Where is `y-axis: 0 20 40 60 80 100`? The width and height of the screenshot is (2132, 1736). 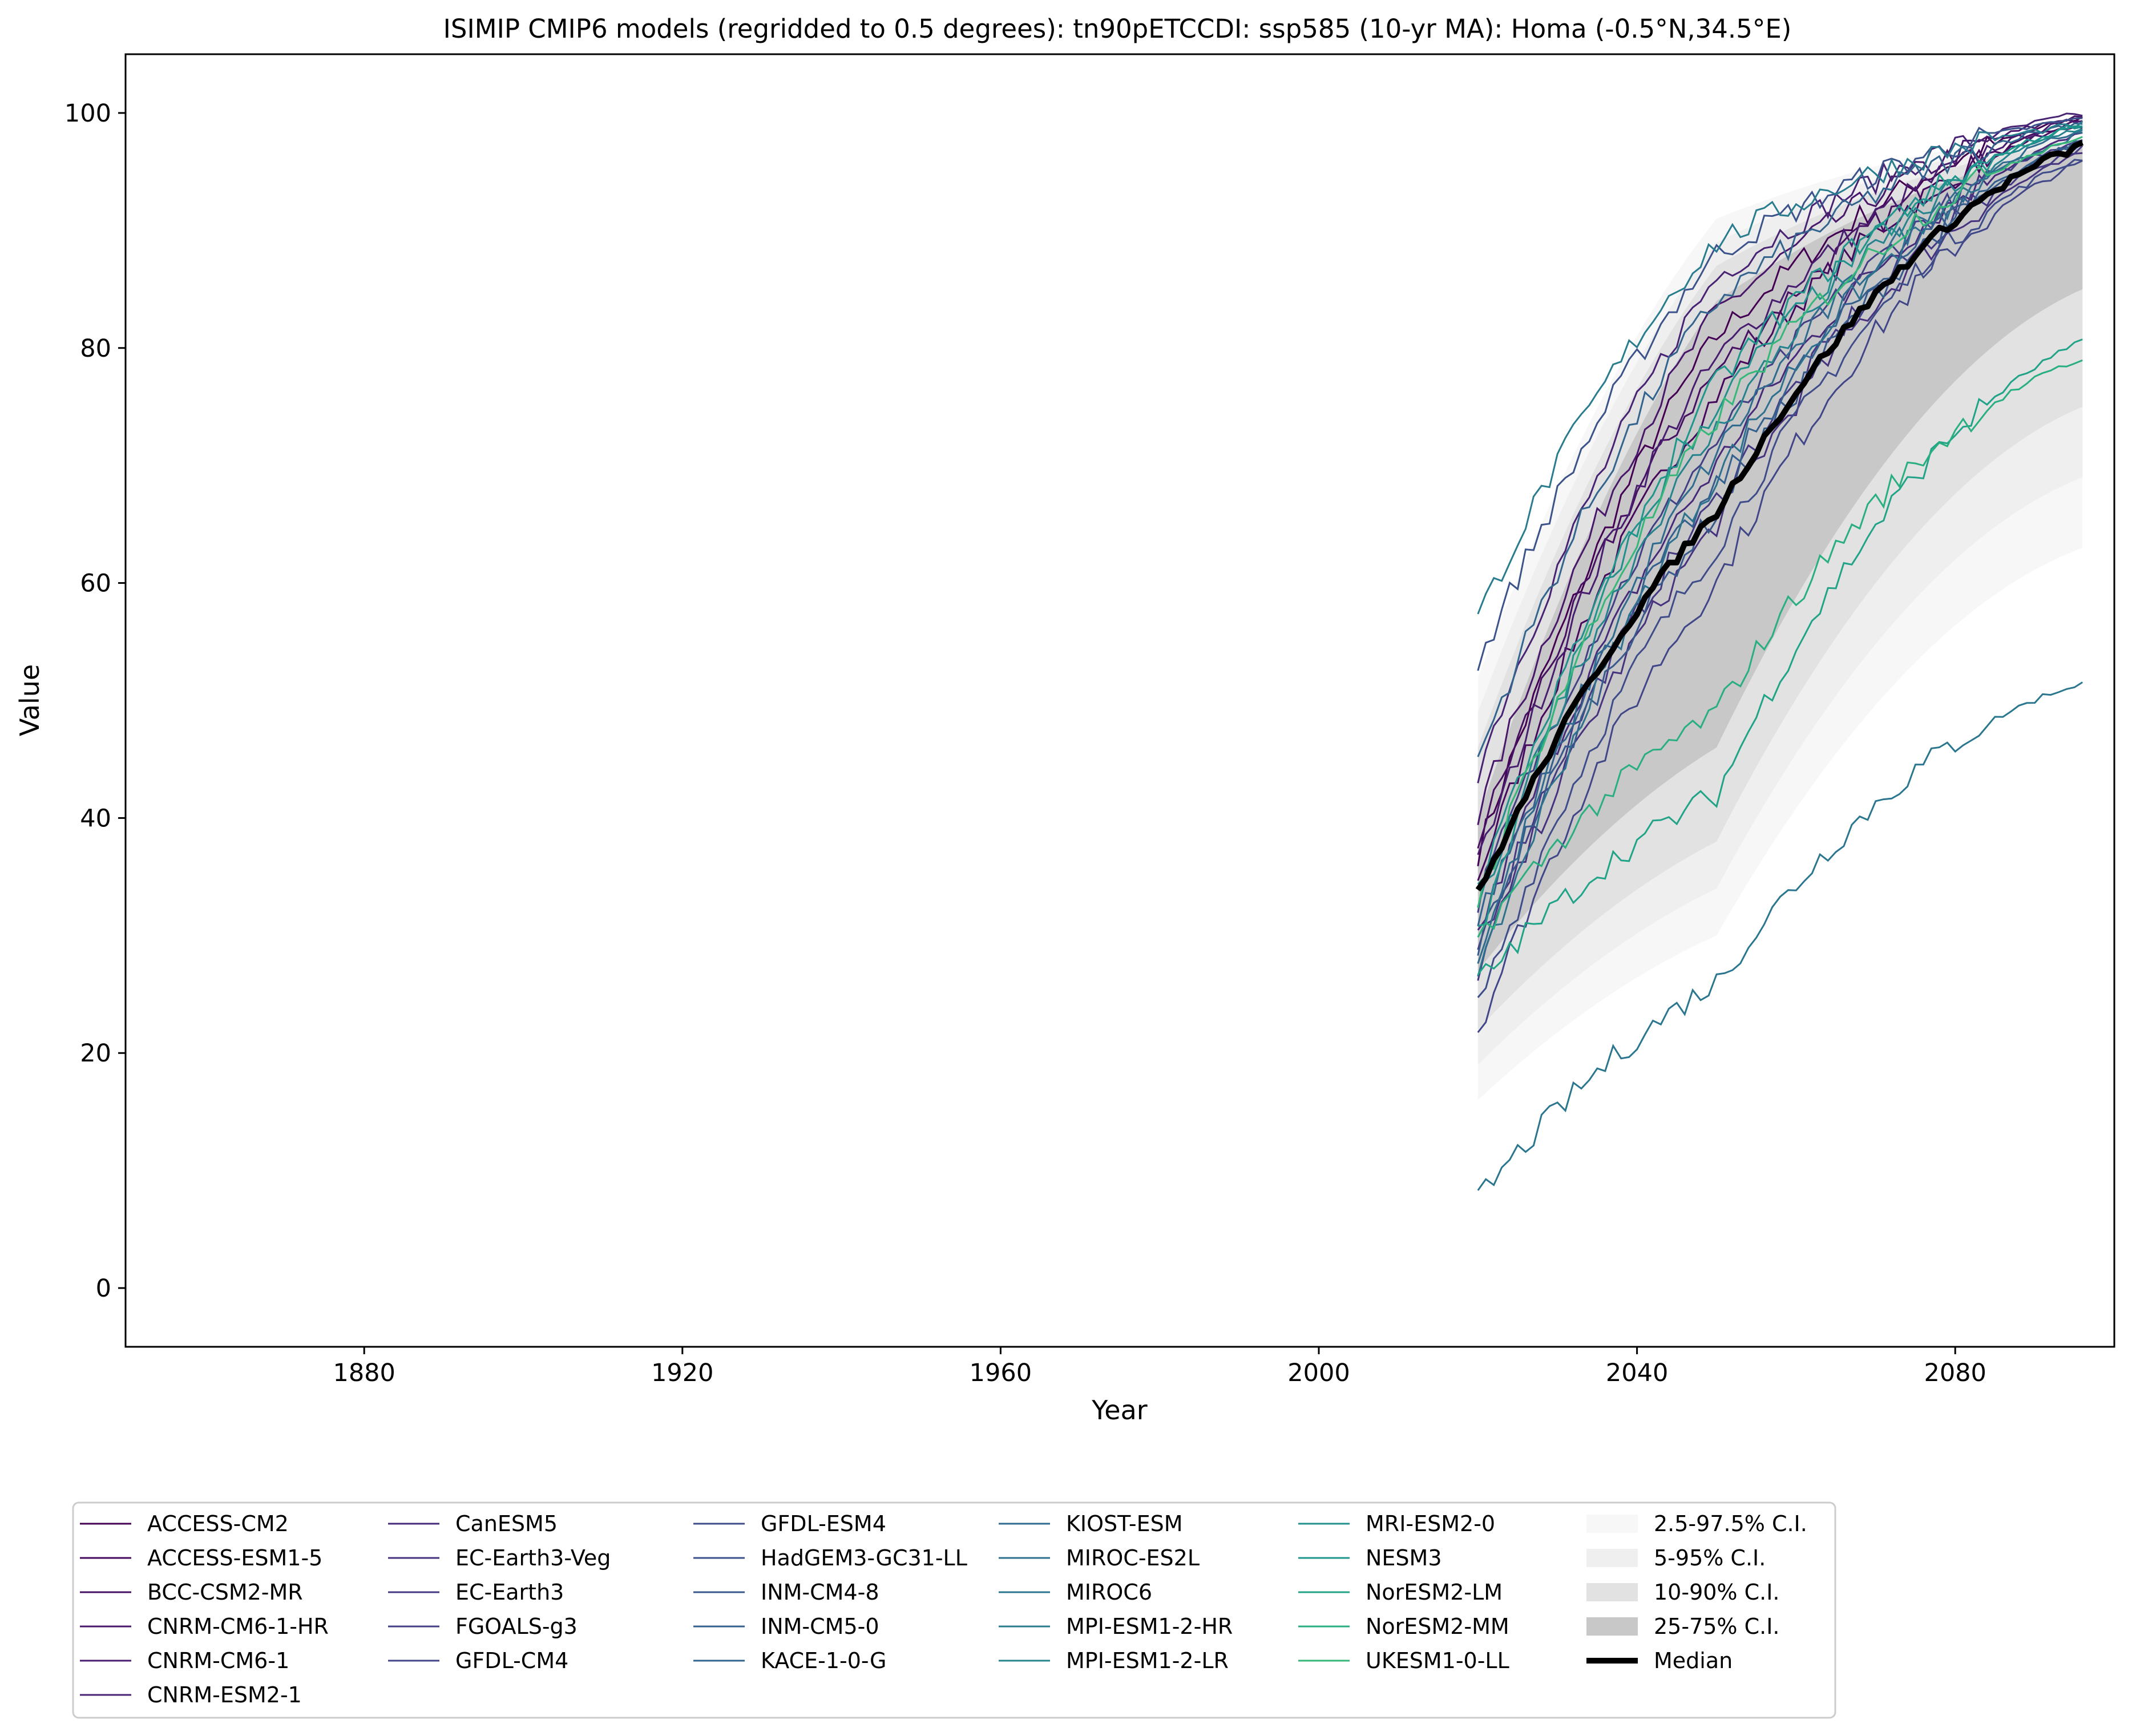
y-axis: 0 20 40 60 80 100 is located at coordinates (95, 701).